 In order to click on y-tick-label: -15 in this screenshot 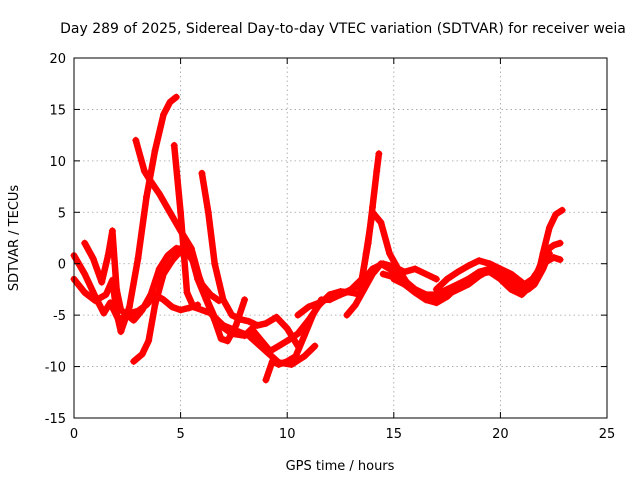, I will do `click(55, 419)`.